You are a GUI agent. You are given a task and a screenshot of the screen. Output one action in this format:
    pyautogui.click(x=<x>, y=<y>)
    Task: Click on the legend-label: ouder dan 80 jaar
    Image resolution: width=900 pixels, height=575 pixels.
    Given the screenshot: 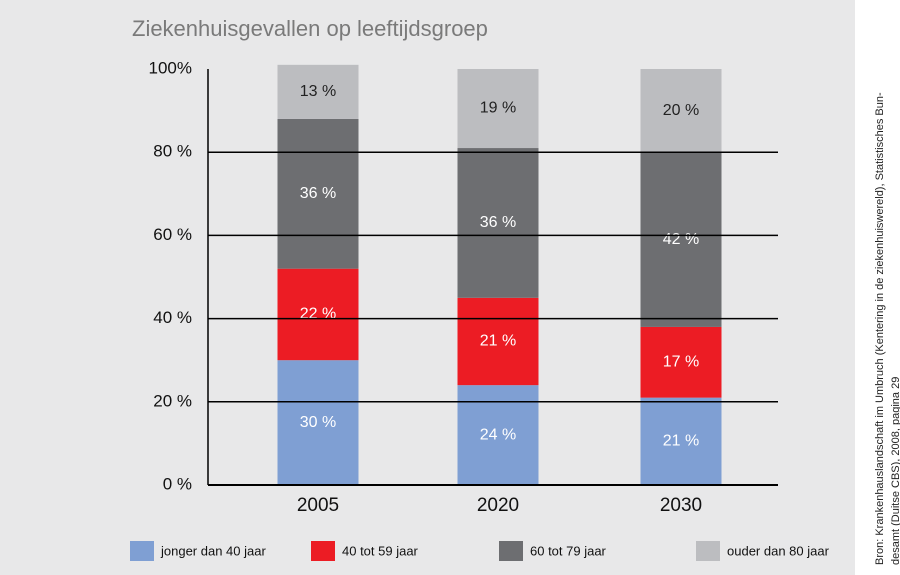 What is the action you would take?
    pyautogui.click(x=778, y=550)
    